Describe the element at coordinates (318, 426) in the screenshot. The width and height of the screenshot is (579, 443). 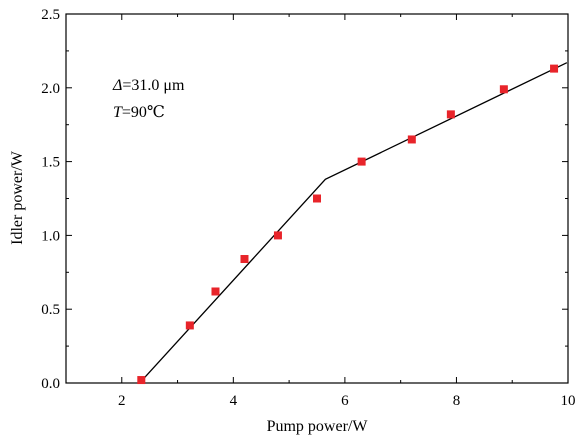
I see `x-axis-label: Pump power/W` at that location.